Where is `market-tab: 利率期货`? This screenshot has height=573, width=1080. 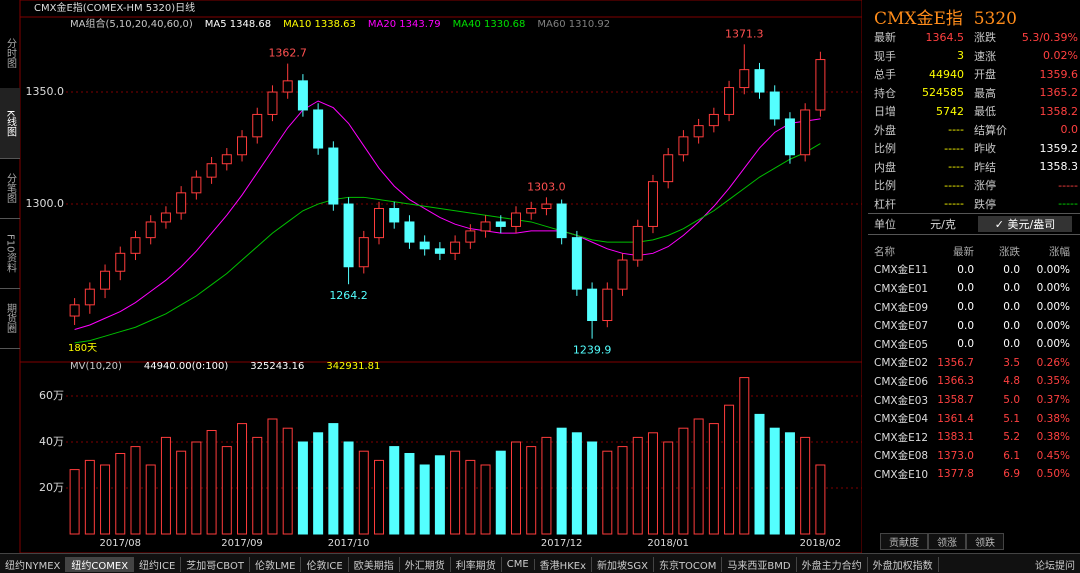
market-tab: 利率期货 is located at coordinates (476, 564).